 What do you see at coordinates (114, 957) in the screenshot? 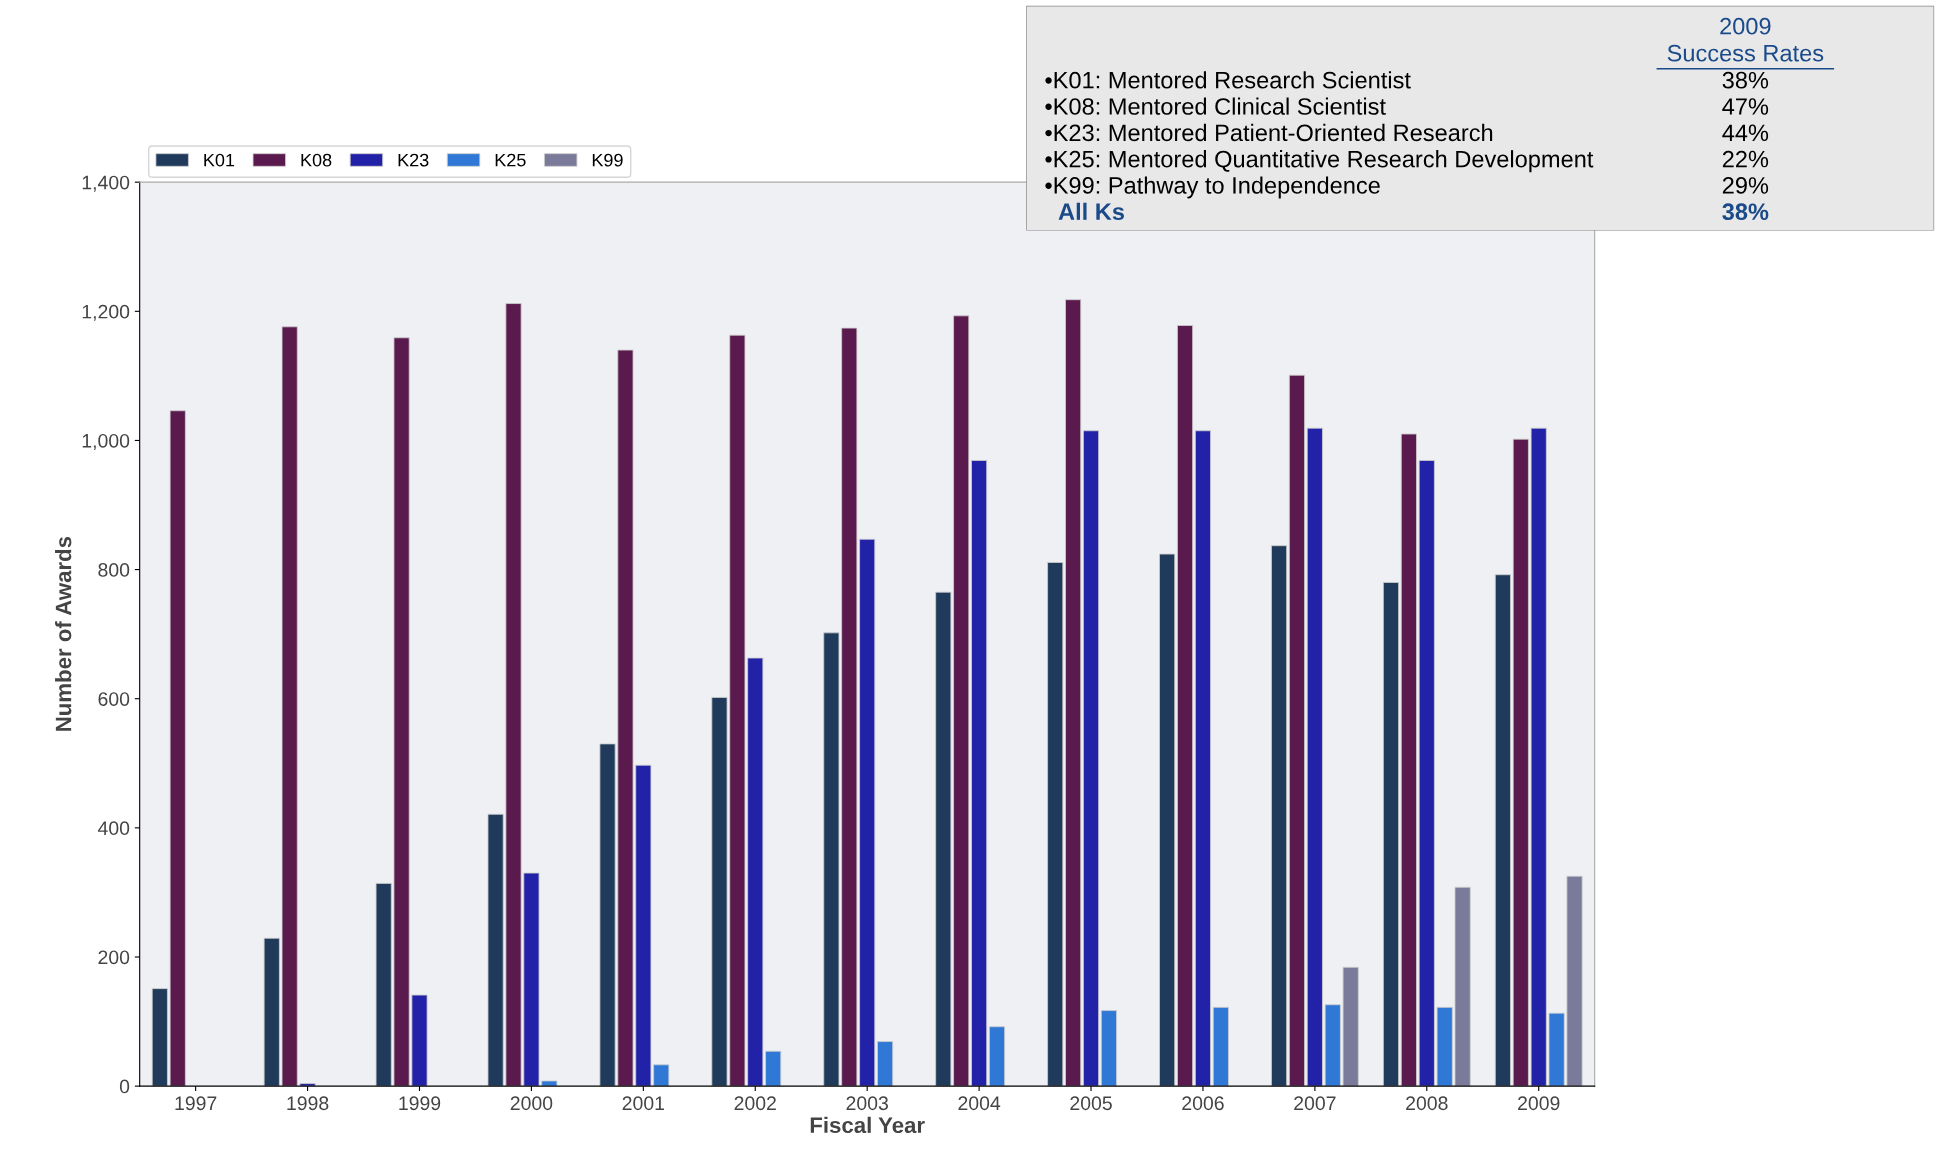
I see `y-tick-label: 200` at bounding box center [114, 957].